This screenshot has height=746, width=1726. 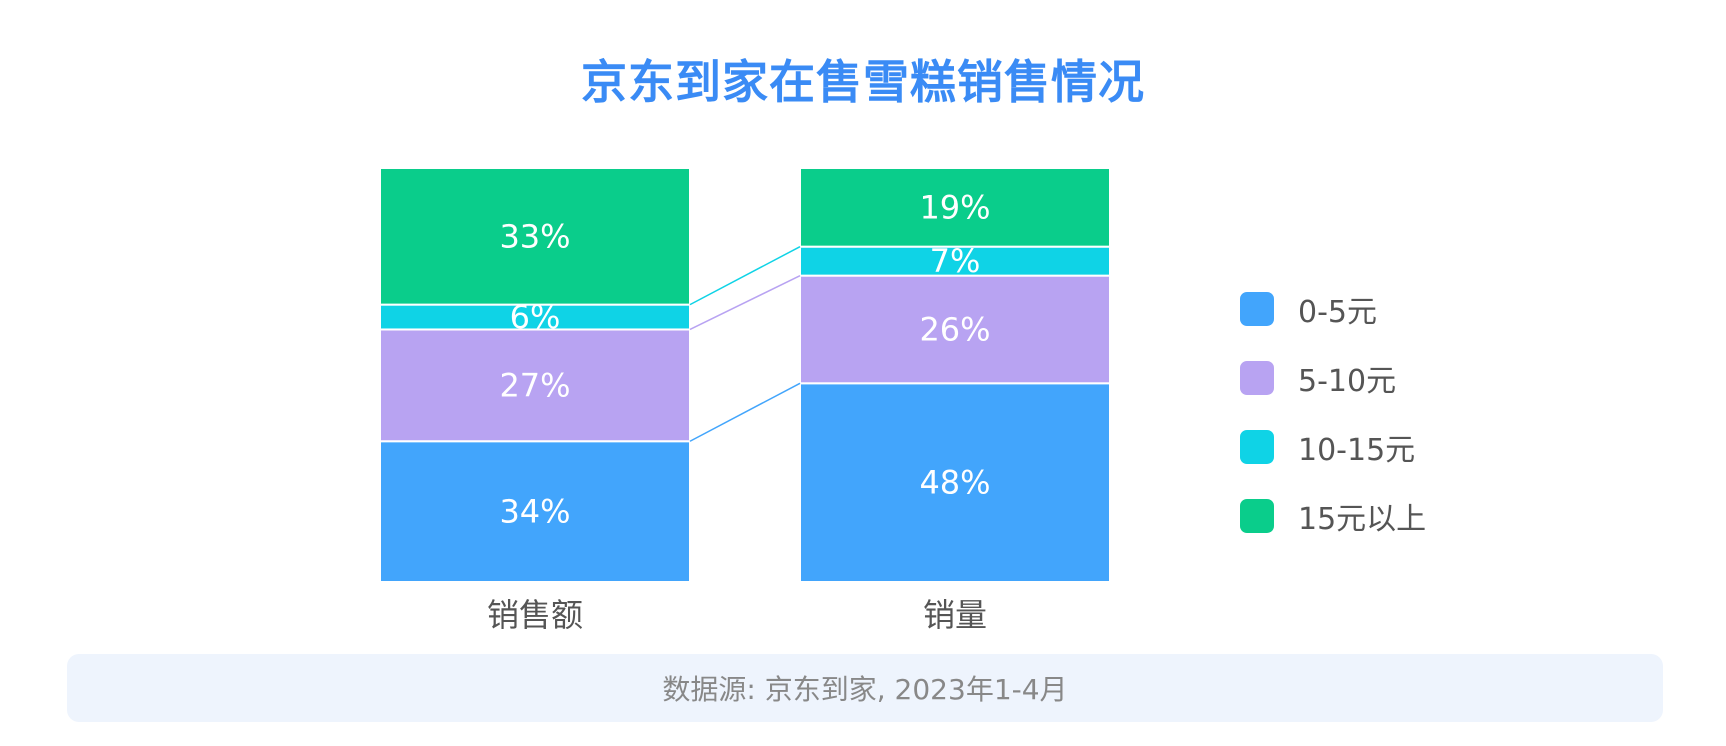 I want to click on source-bar: 数据源: 京东到家, 2023年1-4月, so click(x=865, y=688).